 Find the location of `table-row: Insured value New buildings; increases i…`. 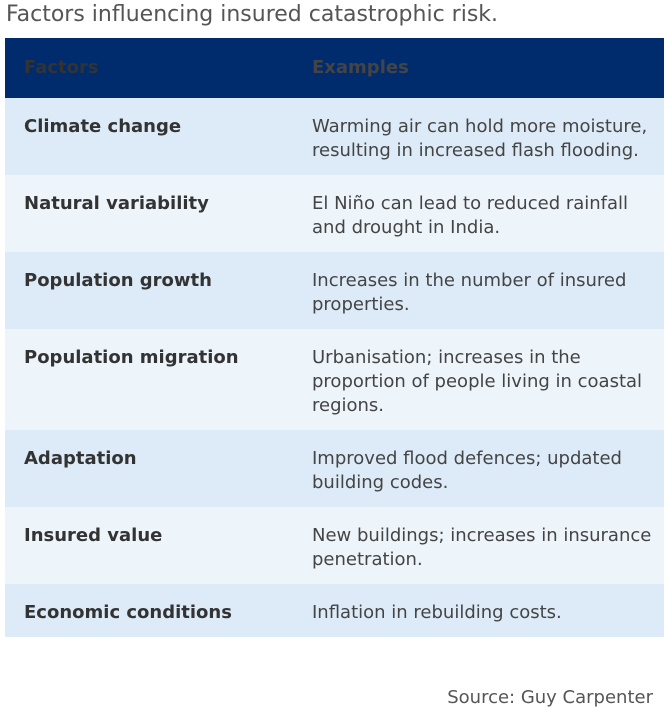

table-row: Insured value New buildings; increases i… is located at coordinates (334, 545).